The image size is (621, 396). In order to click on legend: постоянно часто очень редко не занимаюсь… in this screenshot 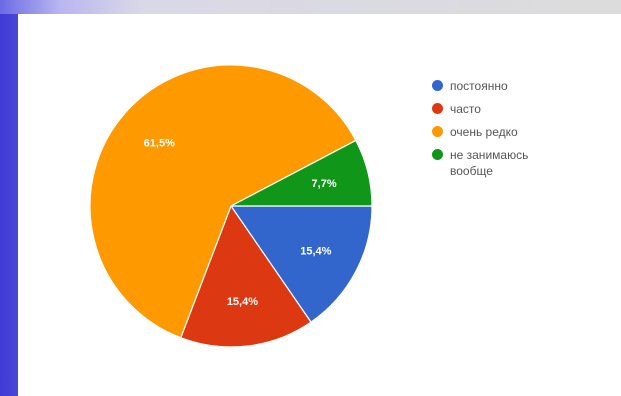, I will do `click(512, 132)`.